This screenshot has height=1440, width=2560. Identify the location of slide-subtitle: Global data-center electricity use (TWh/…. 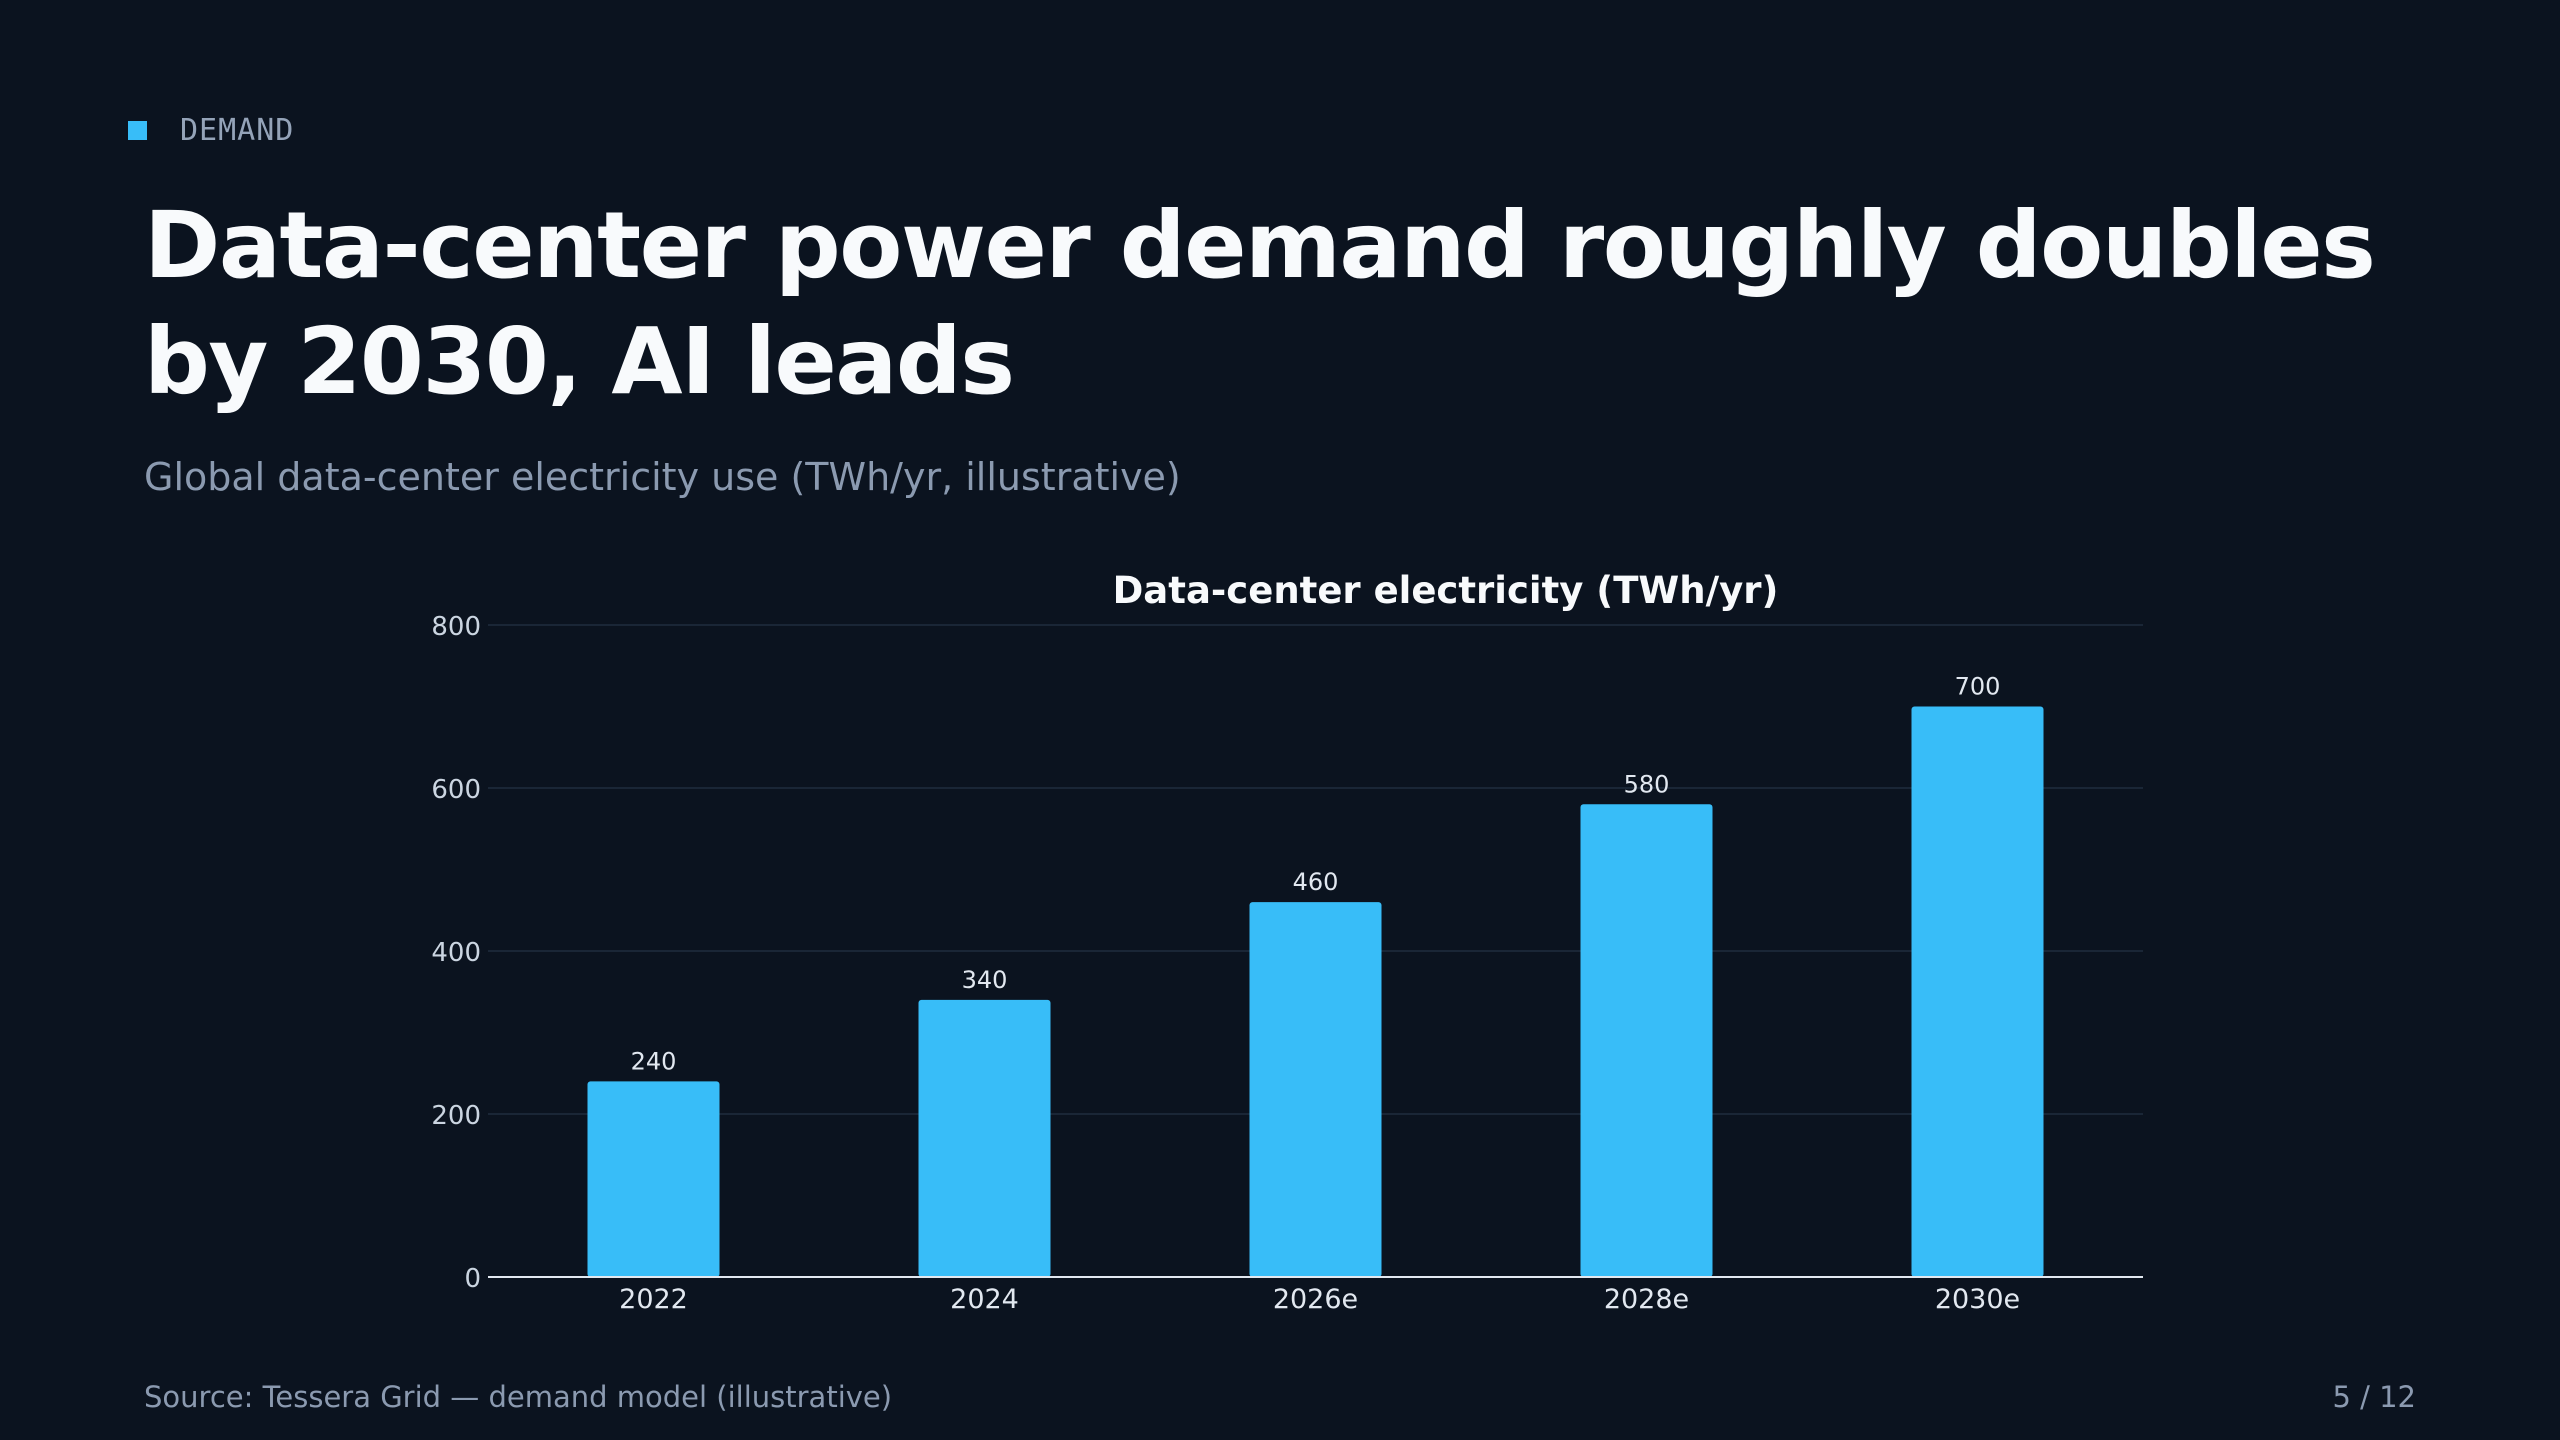
(662, 477).